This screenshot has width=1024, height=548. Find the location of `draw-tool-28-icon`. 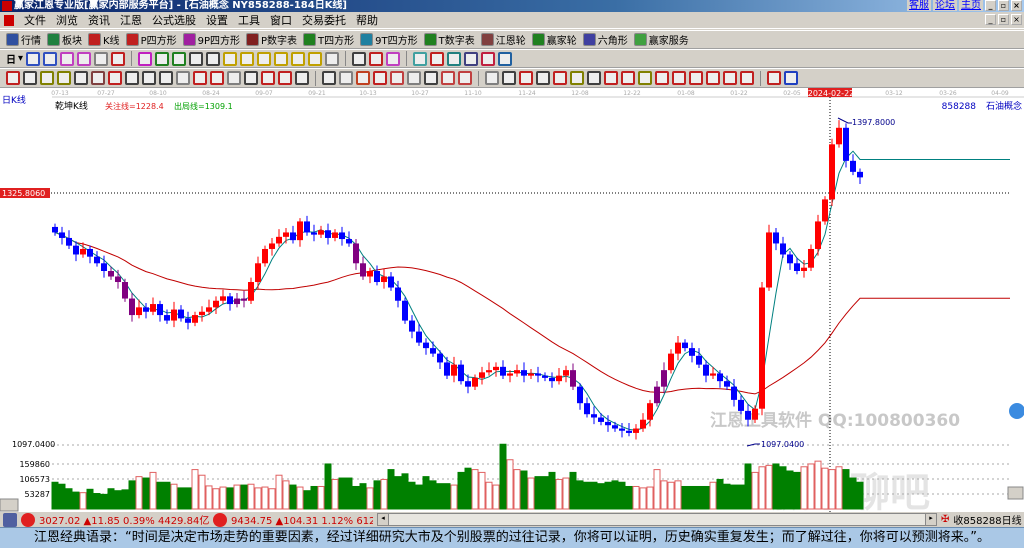

draw-tool-28-icon is located at coordinates (492, 78).